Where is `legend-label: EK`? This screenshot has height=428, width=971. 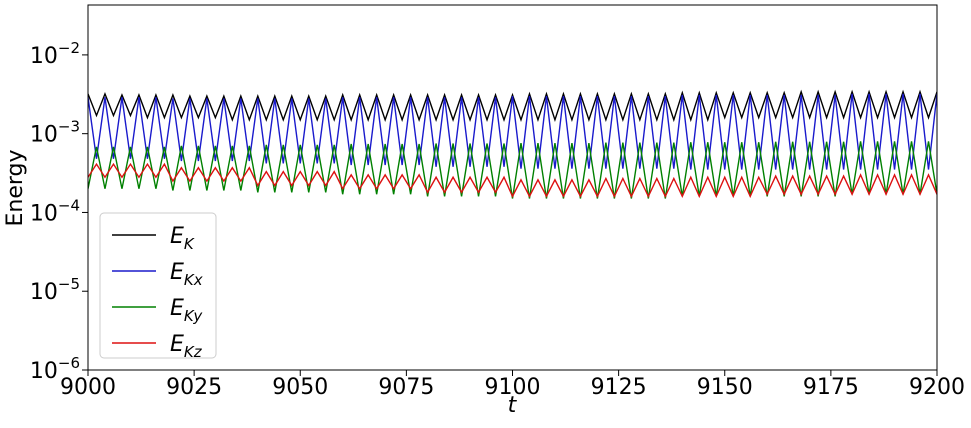 legend-label: EK is located at coordinates (182, 238).